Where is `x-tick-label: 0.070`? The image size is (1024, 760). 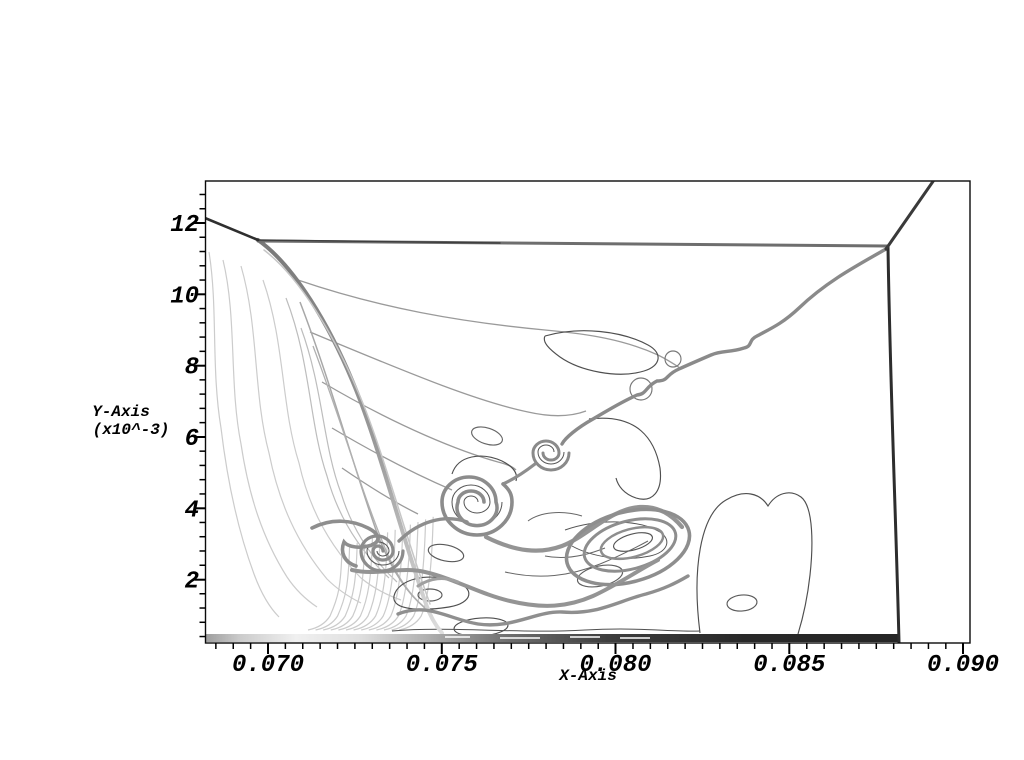
x-tick-label: 0.070 is located at coordinates (268, 665).